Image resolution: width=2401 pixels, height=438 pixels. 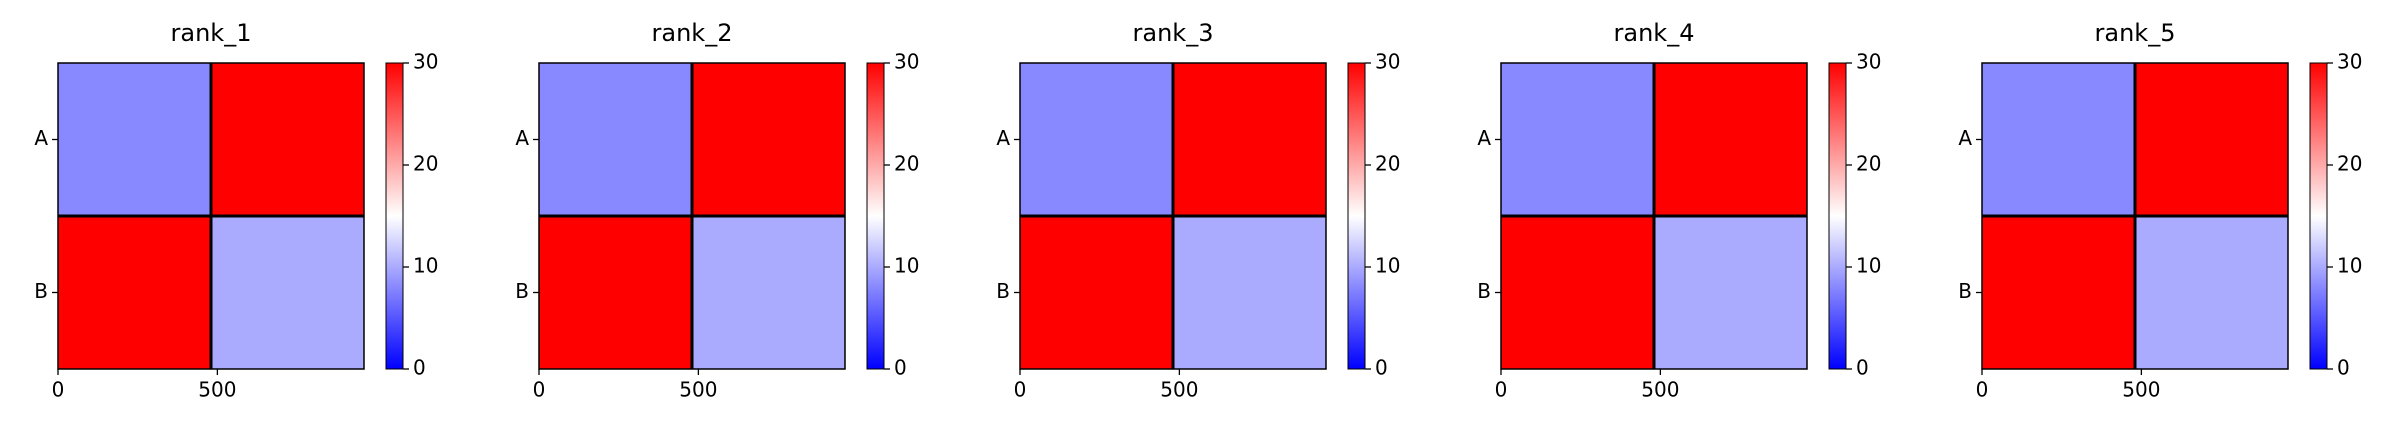 What do you see at coordinates (1173, 33) in the screenshot?
I see `panel-title: rank_3` at bounding box center [1173, 33].